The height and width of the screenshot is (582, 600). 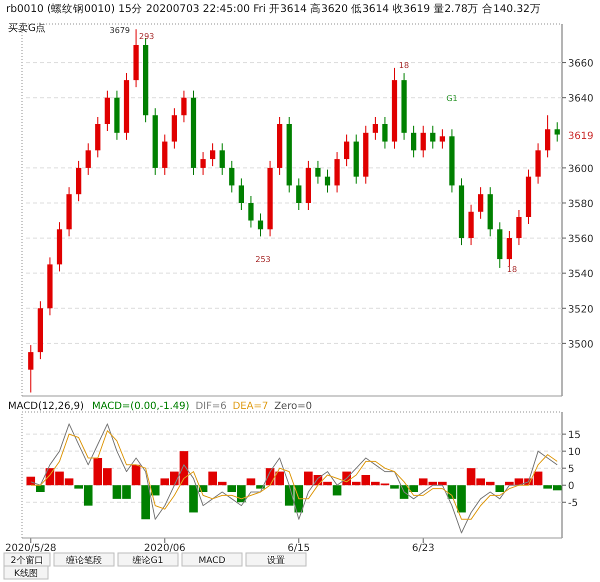 I want to click on text: K线图, so click(x=26, y=573).